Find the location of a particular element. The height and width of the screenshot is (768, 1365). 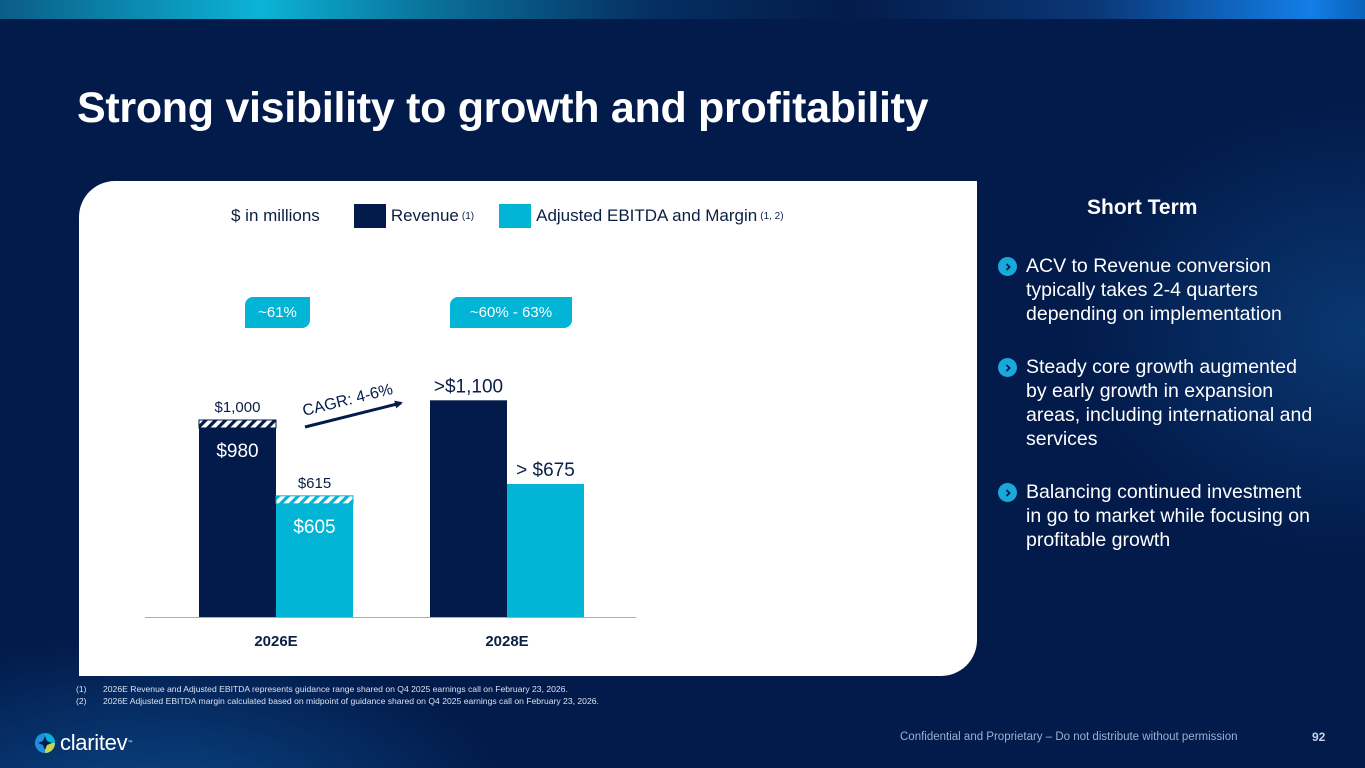

margin-badge-2026e: ~61% is located at coordinates (277, 312).